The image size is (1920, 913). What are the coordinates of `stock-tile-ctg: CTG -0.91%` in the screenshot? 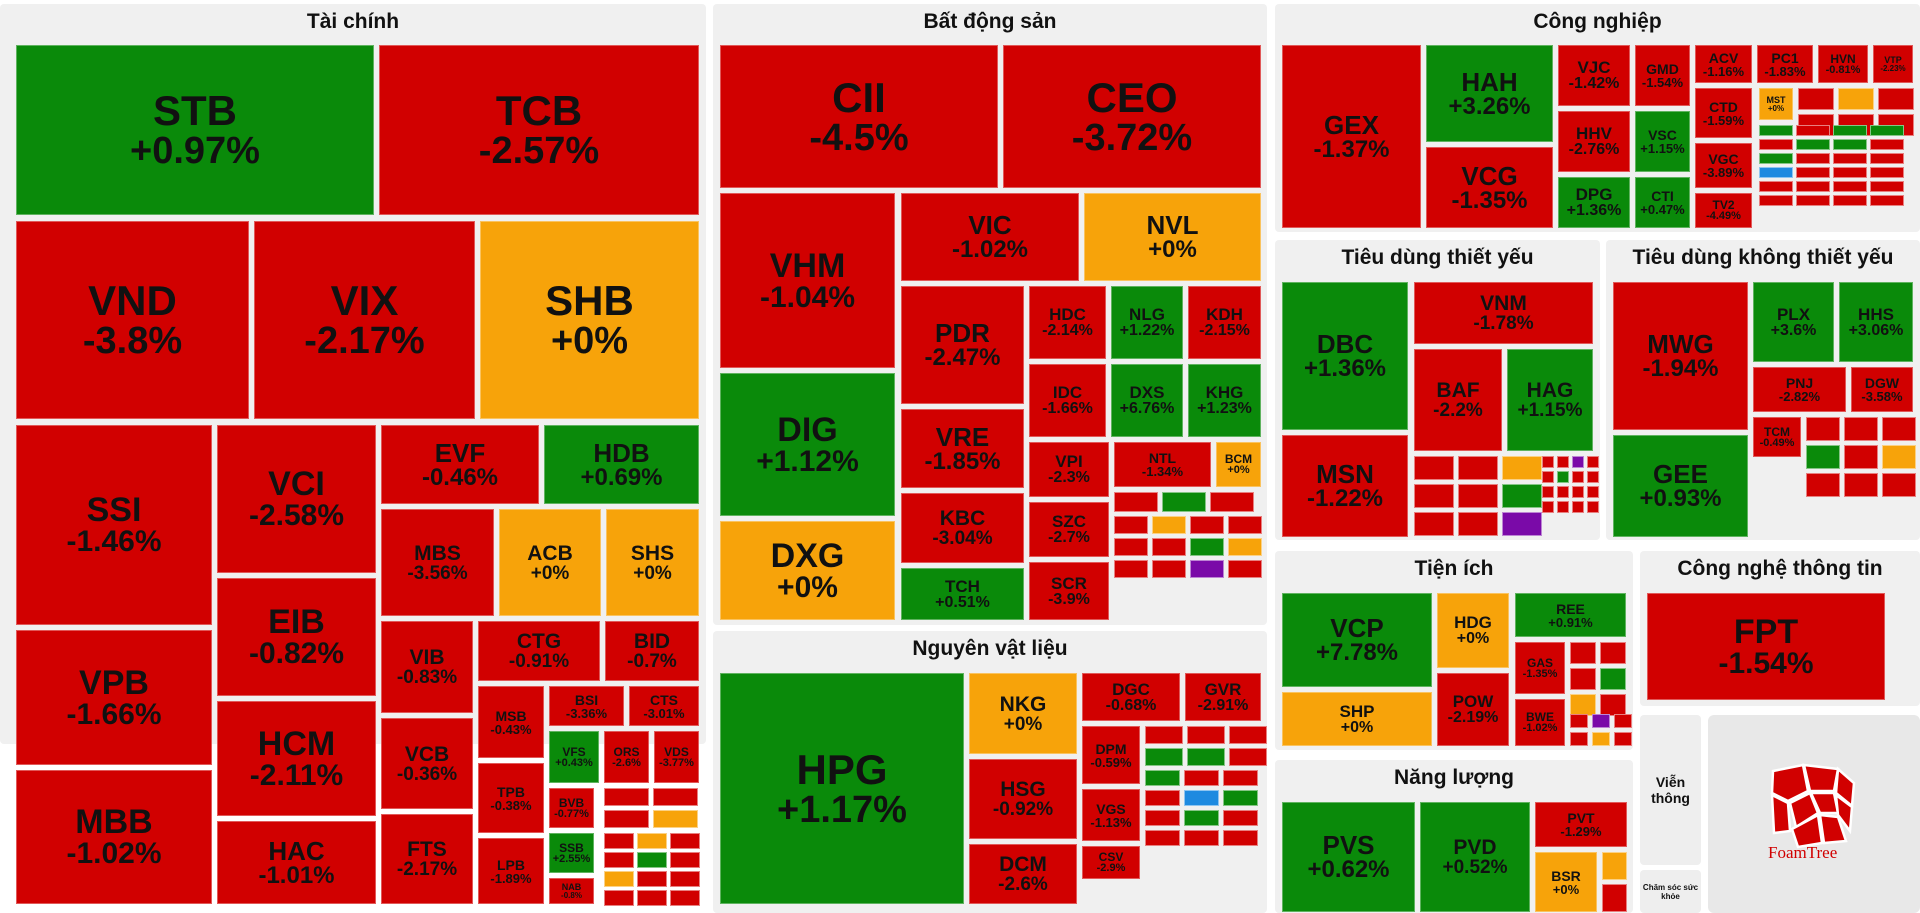 It's located at (539, 651).